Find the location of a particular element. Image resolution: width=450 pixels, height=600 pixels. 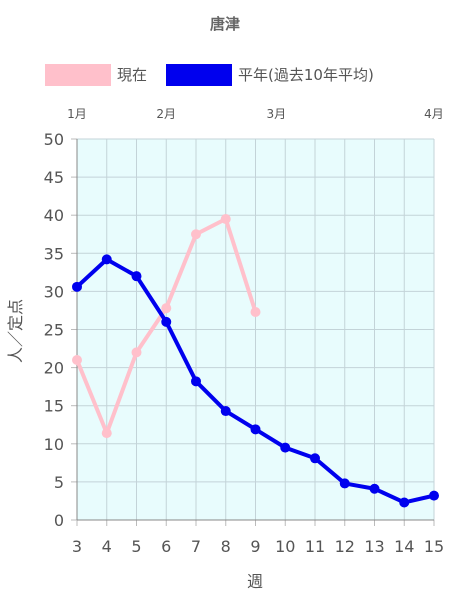

y-tick-label: 5 is located at coordinates (59, 482).